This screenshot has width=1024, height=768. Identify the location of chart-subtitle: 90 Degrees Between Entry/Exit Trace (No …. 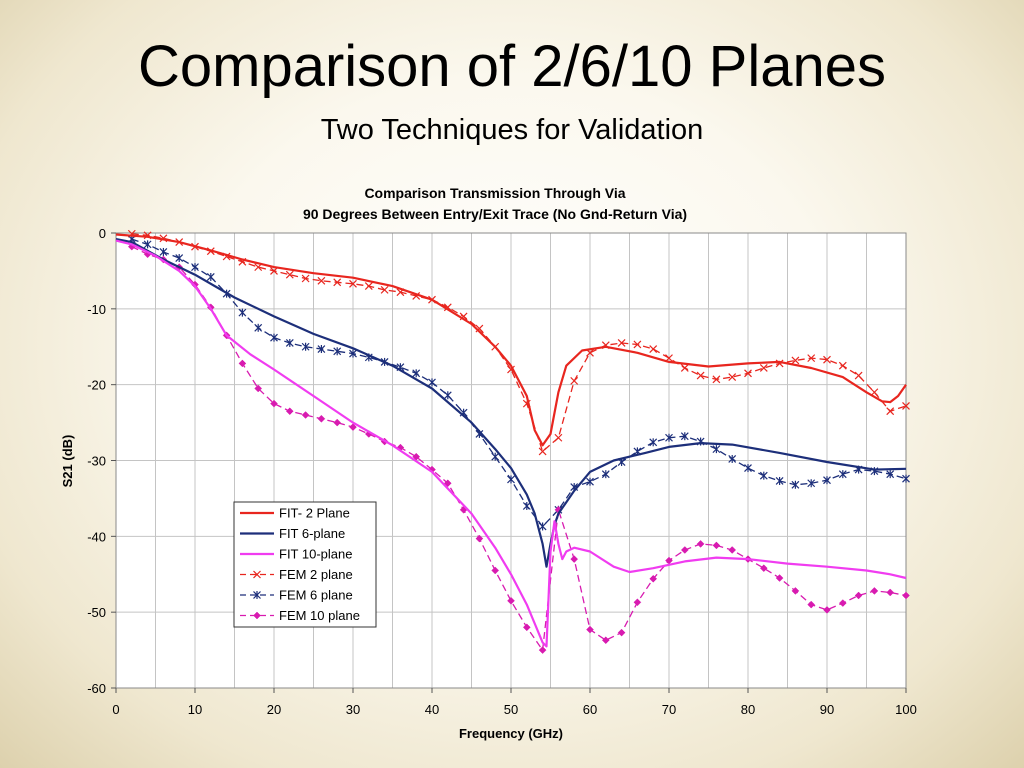
(495, 214).